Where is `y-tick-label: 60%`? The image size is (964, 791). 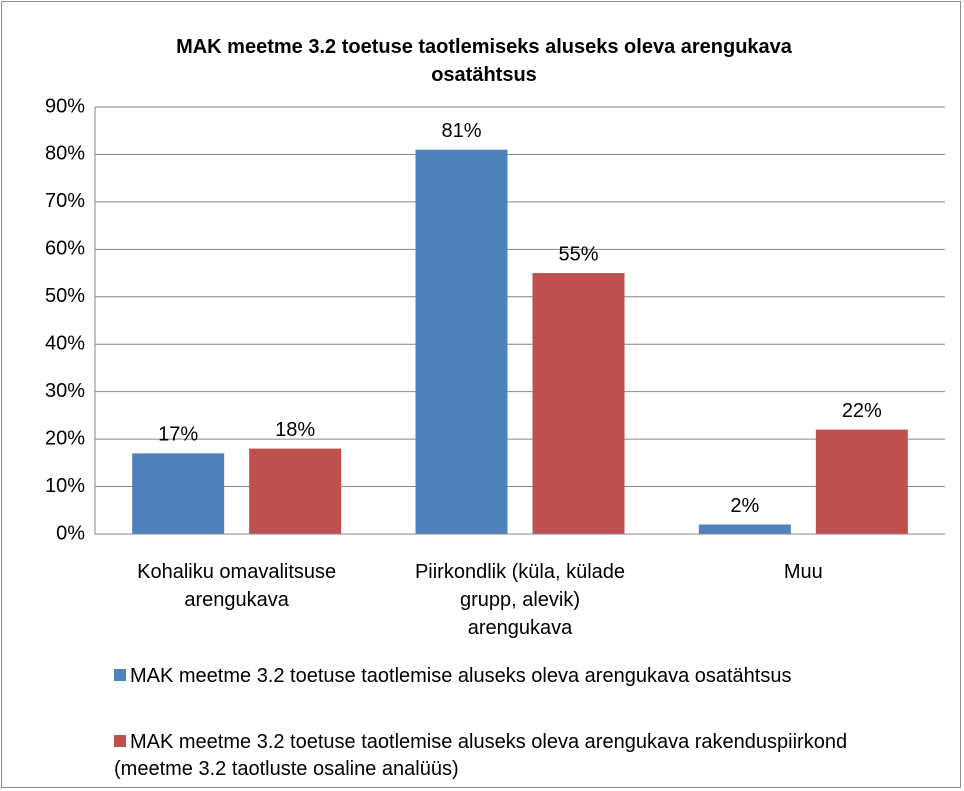
y-tick-label: 60% is located at coordinates (65, 249).